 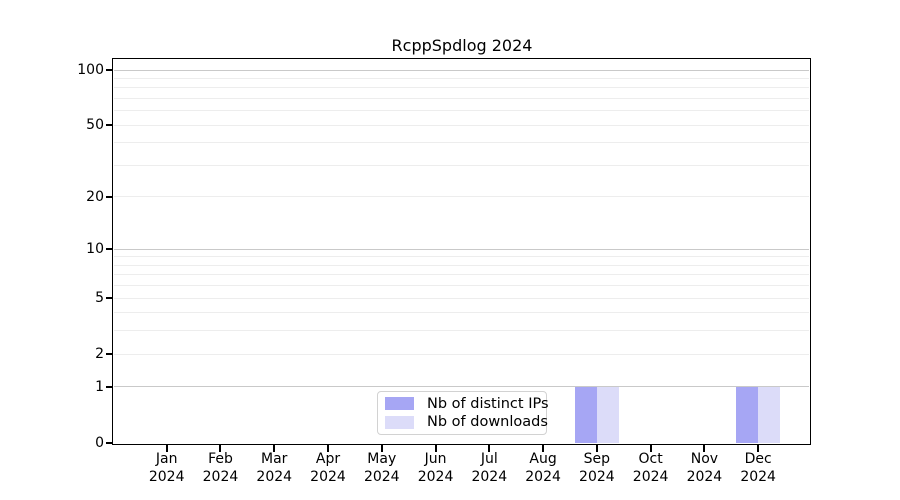 I want to click on legend-row-distinct-ips: Nb of distinct IPs, so click(x=467, y=404).